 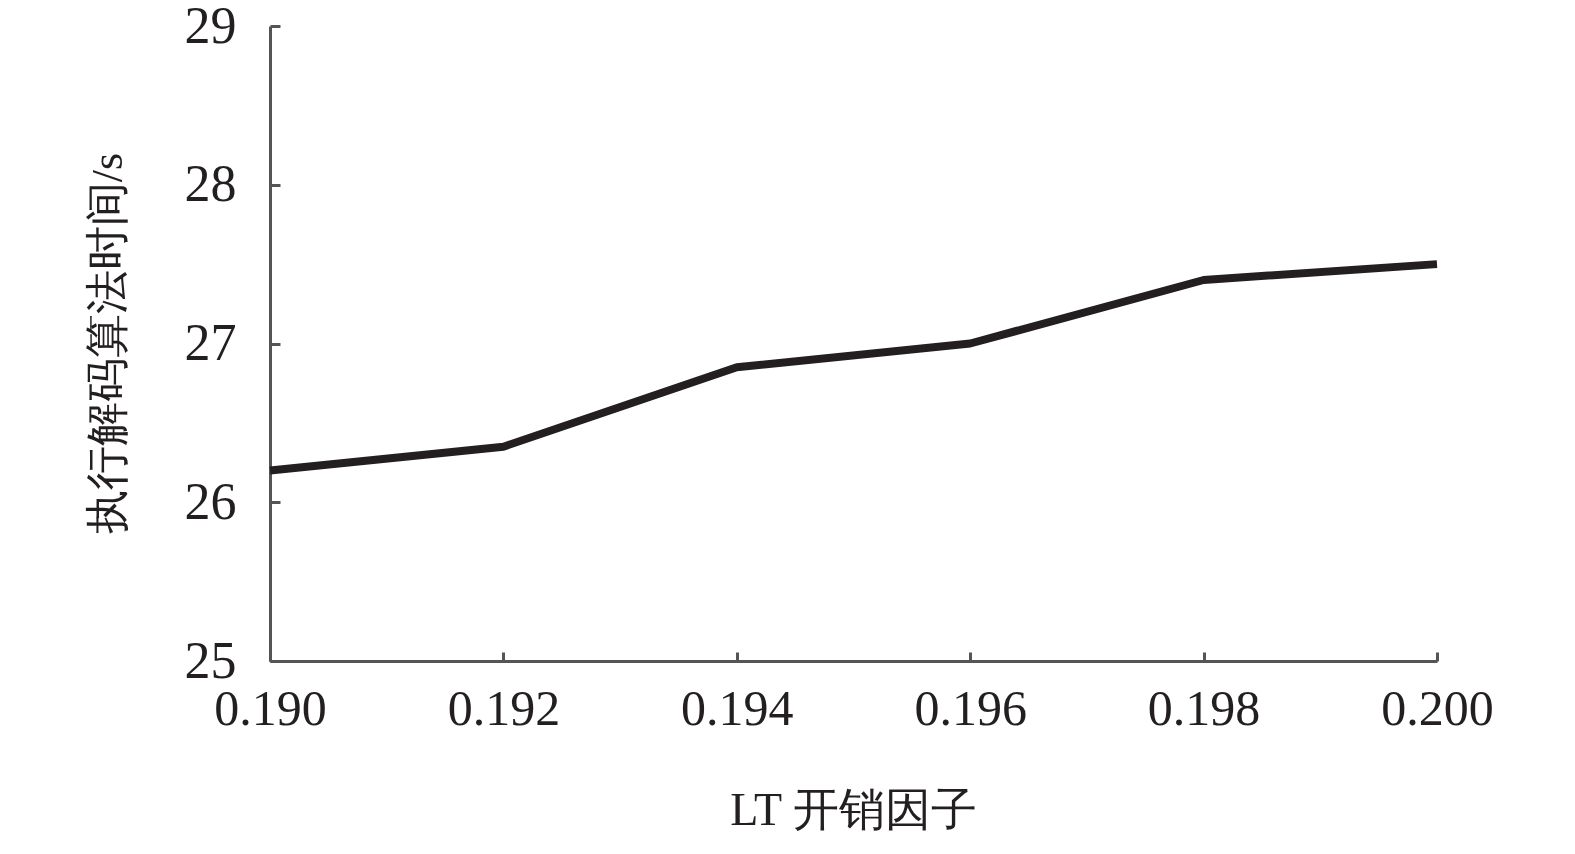 What do you see at coordinates (210, 184) in the screenshot?
I see `y-tick-label: 28` at bounding box center [210, 184].